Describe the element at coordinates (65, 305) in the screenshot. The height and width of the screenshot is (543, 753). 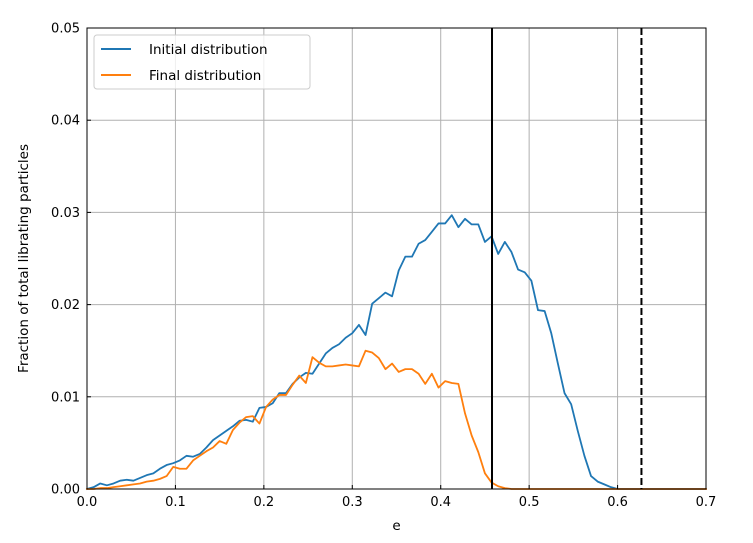
I see `y-tick-label: 0.02` at that location.